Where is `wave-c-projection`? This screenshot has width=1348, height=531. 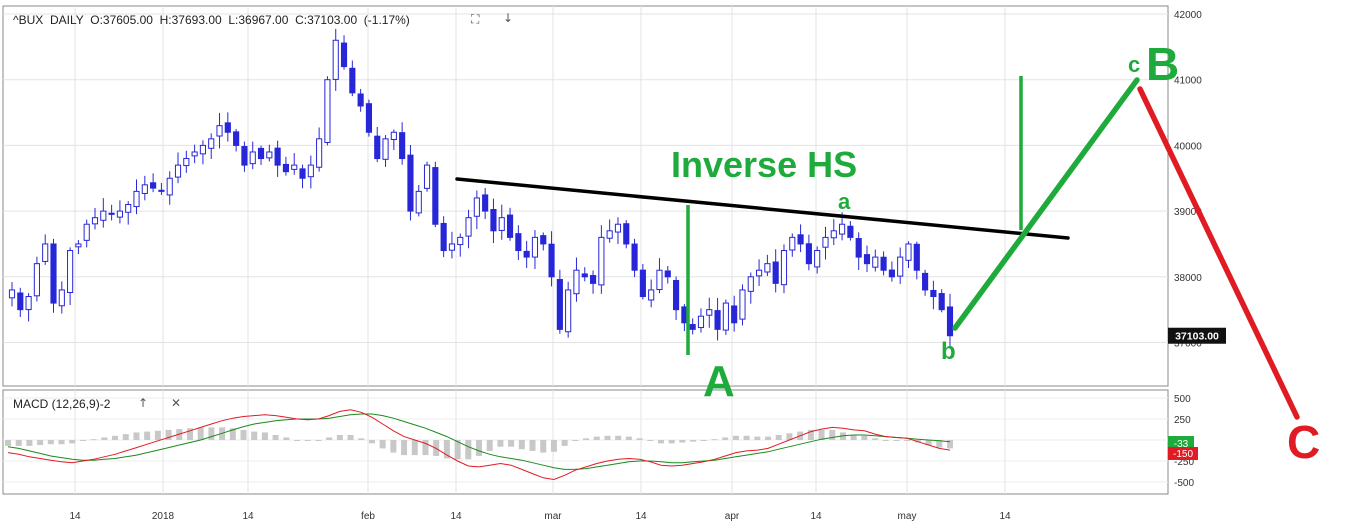
wave-c-projection is located at coordinates (1046, 204).